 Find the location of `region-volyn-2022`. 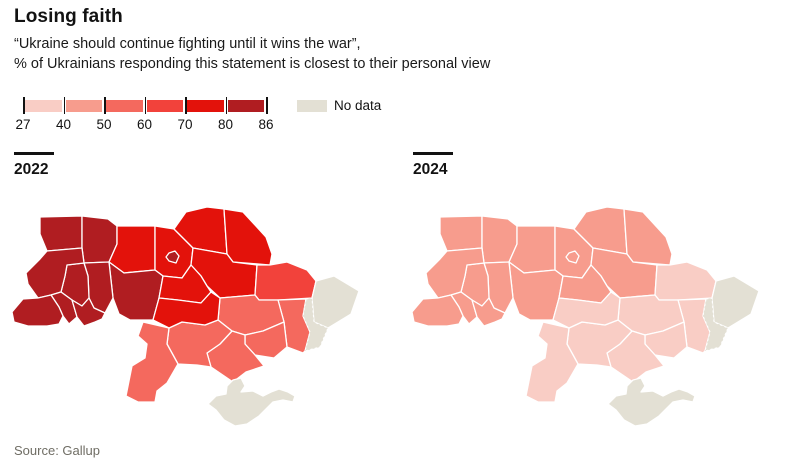

region-volyn-2022 is located at coordinates (61, 233).